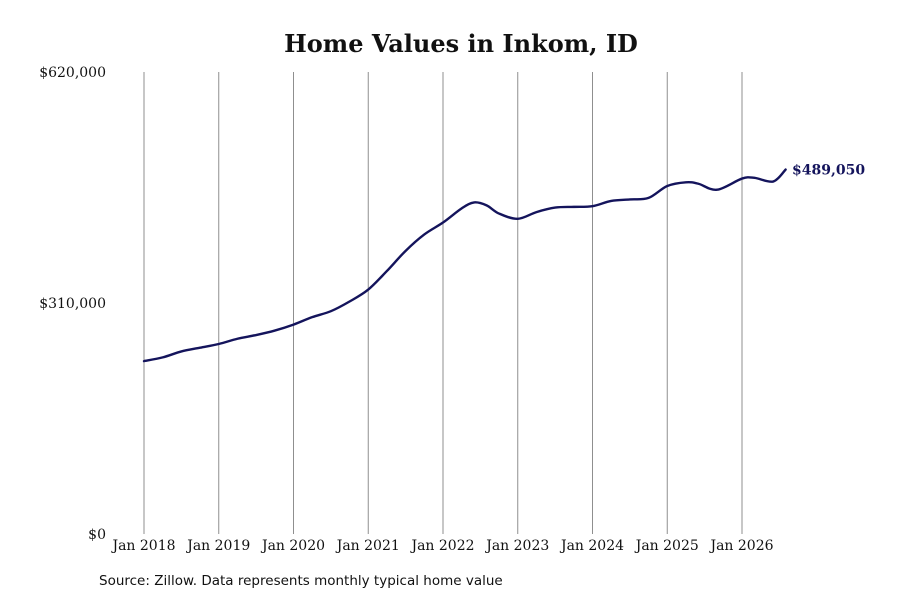 Image resolution: width=900 pixels, height=600 pixels. Describe the element at coordinates (461, 43) in the screenshot. I see `chart-title: Home Values in Inkom, ID` at that location.